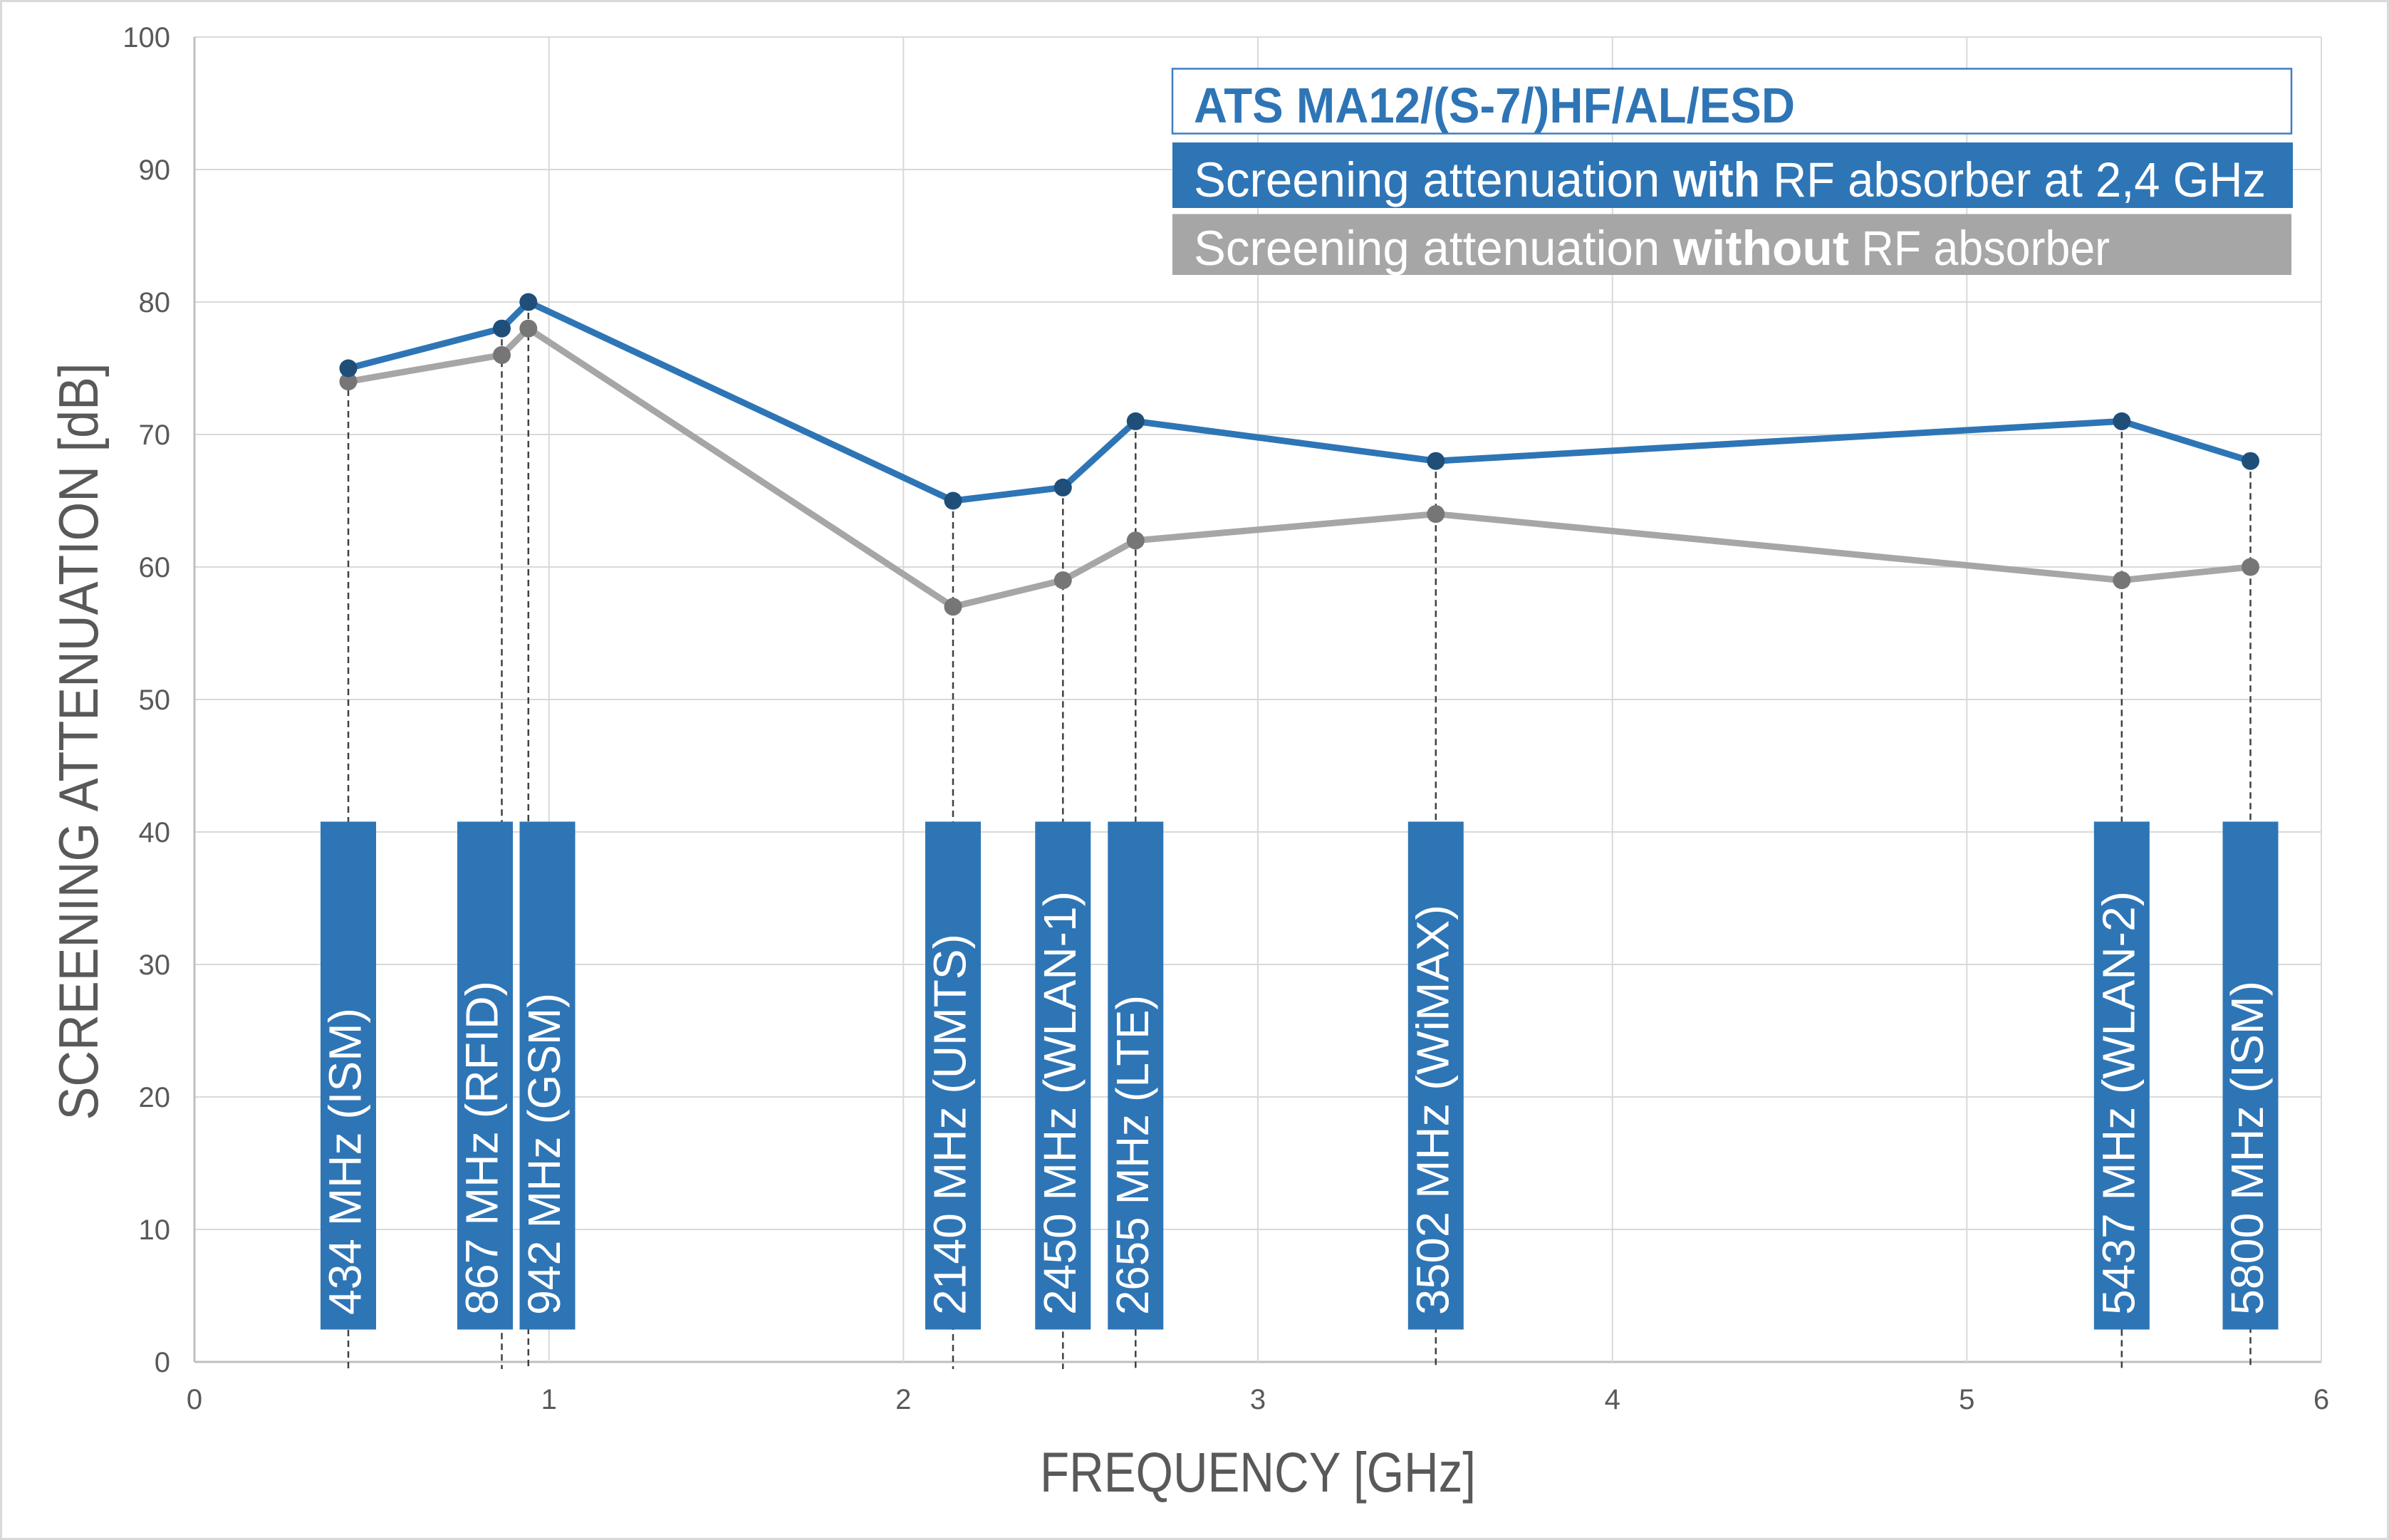 This screenshot has width=2389, height=1540. Describe the element at coordinates (2321, 1400) in the screenshot. I see `svg-text: 6` at that location.